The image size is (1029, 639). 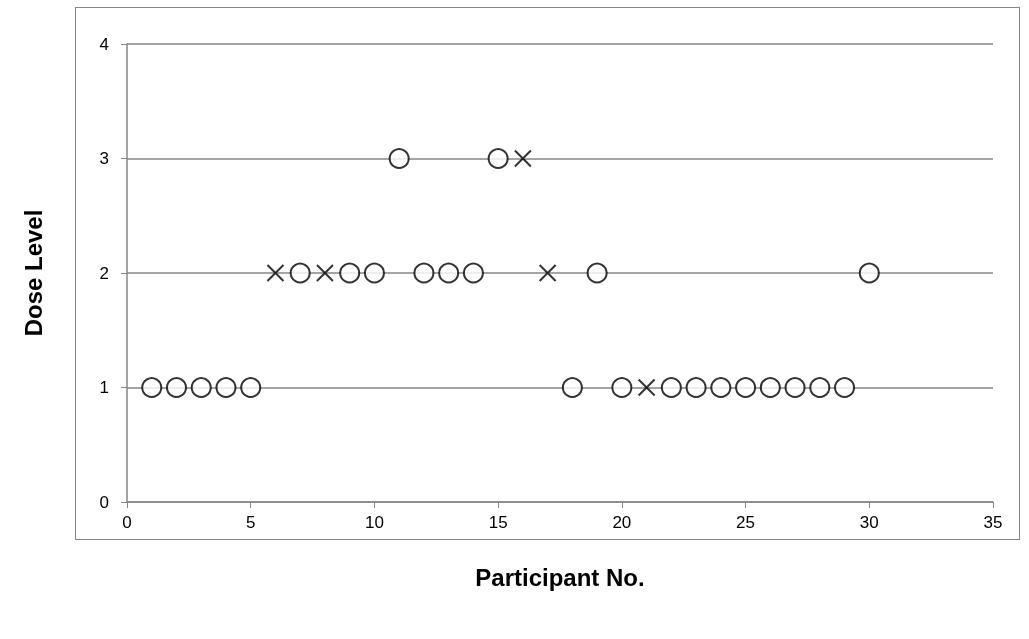 What do you see at coordinates (127, 522) in the screenshot?
I see `x-tick-label: 0` at bounding box center [127, 522].